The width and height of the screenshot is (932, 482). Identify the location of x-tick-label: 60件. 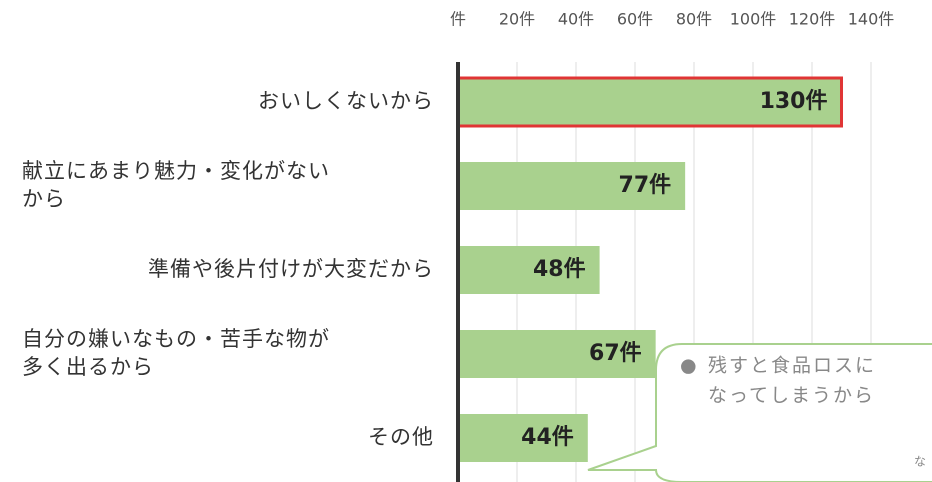
(635, 19).